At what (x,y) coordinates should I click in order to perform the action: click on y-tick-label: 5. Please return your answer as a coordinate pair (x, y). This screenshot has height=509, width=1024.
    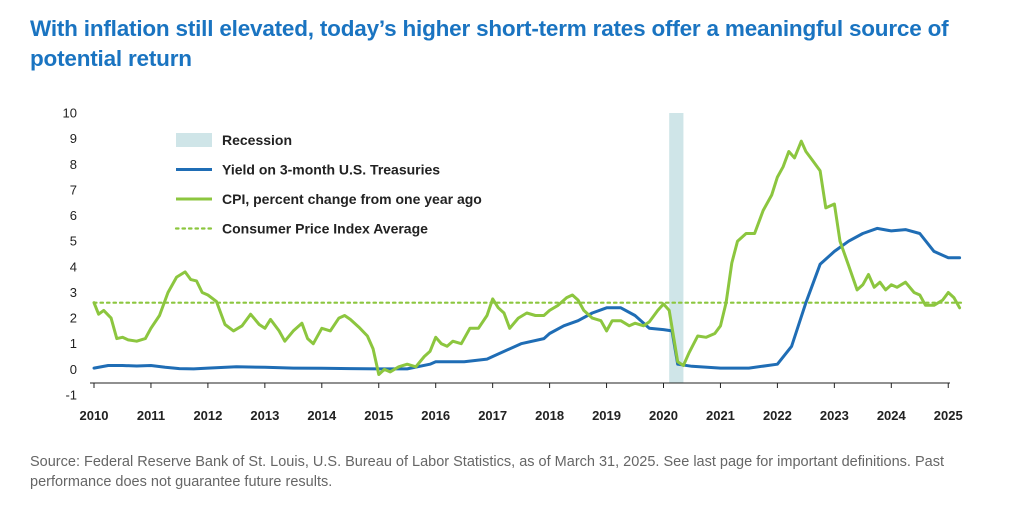
    Looking at the image, I should click on (73, 241).